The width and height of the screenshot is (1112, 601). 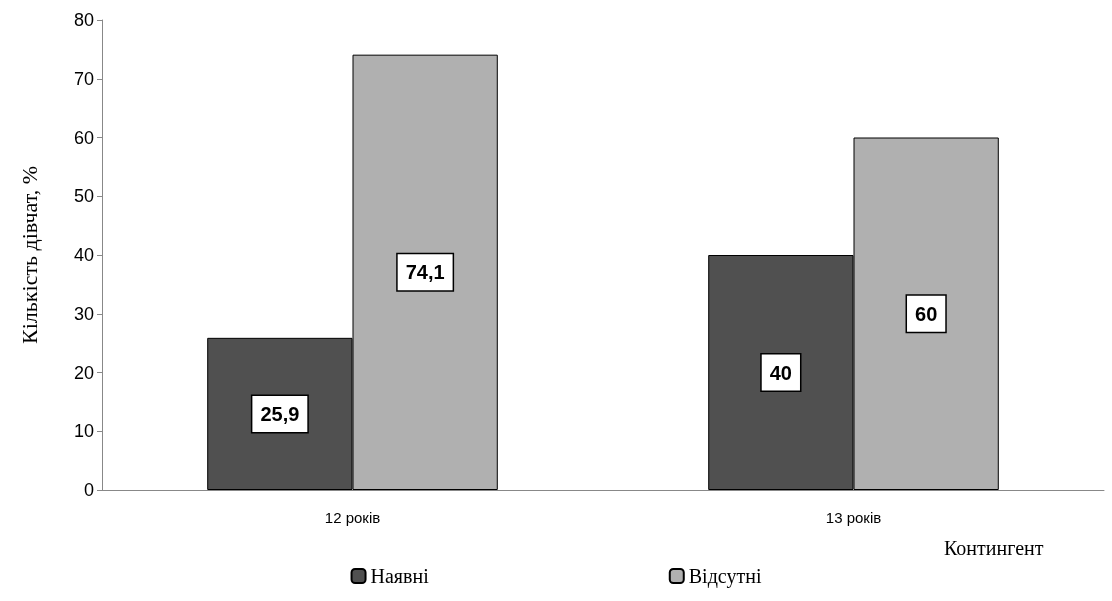 What do you see at coordinates (780, 372) in the screenshot?
I see `data-label: 40` at bounding box center [780, 372].